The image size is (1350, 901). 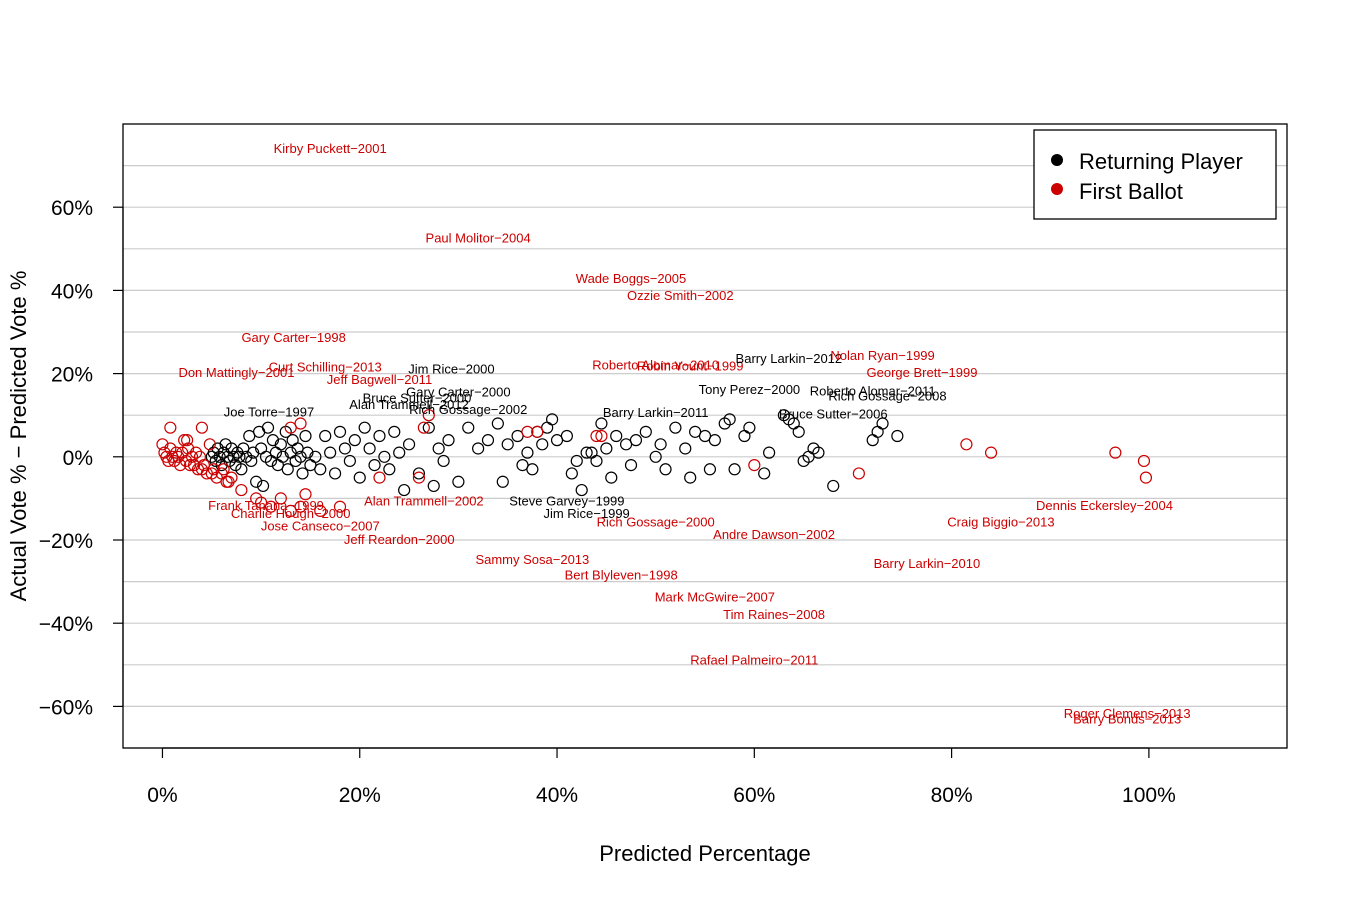 I want to click on y-axis: −60% −40% −20% 0% 20% 40% 60%, so click(x=81, y=458).